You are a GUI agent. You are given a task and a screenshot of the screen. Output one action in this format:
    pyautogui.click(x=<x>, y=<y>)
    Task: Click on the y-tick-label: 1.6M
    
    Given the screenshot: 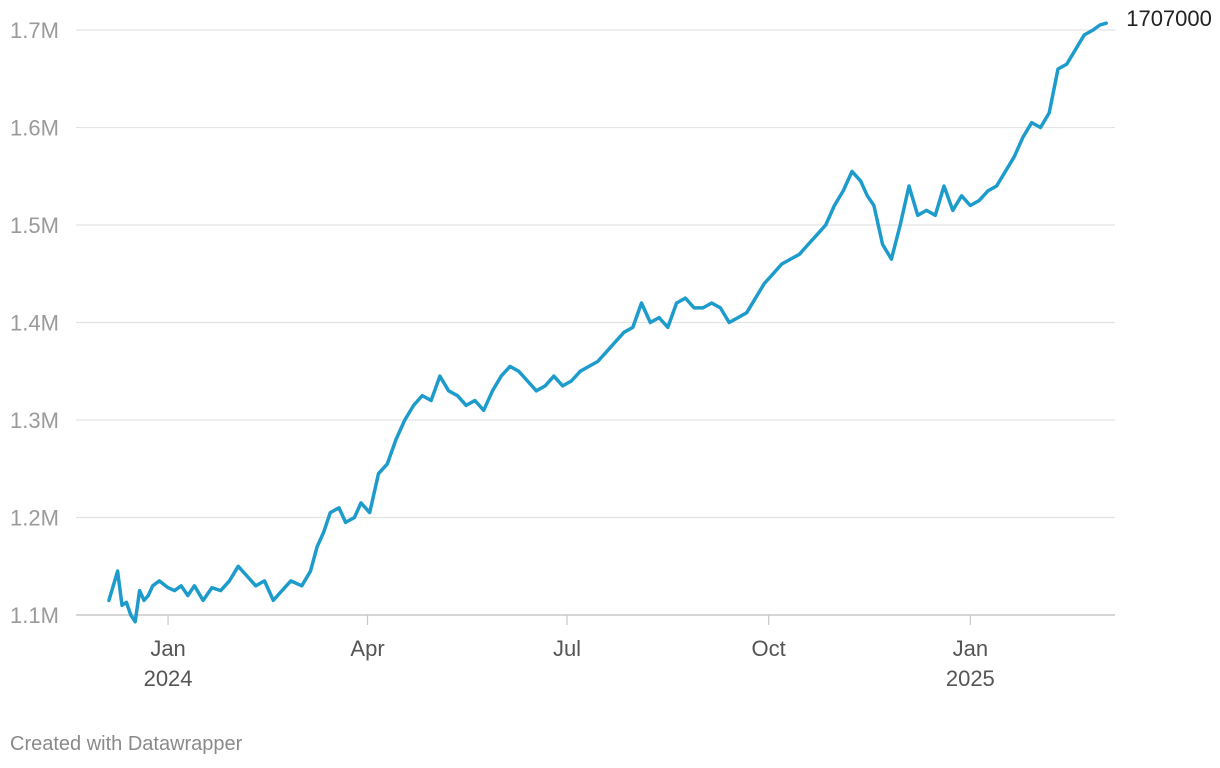 What is the action you would take?
    pyautogui.click(x=34, y=128)
    